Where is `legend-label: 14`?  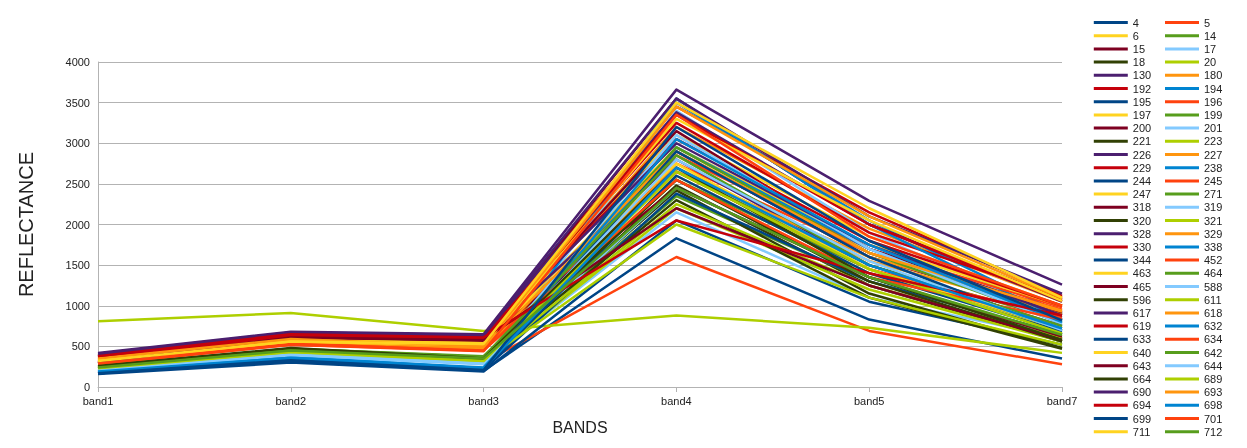
legend-label: 14 is located at coordinates (1210, 35).